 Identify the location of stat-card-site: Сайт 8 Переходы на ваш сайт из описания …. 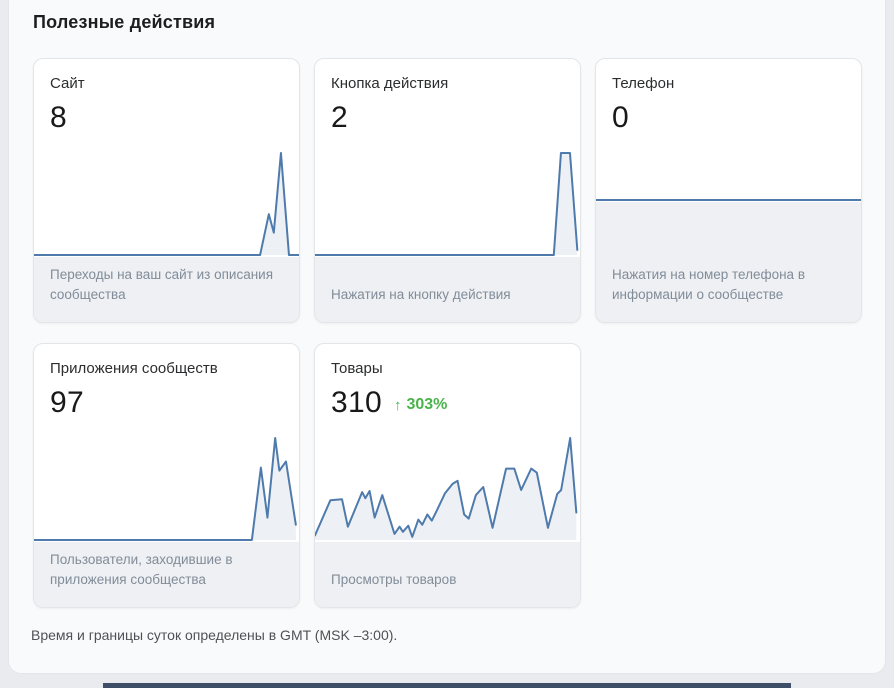
(166, 190).